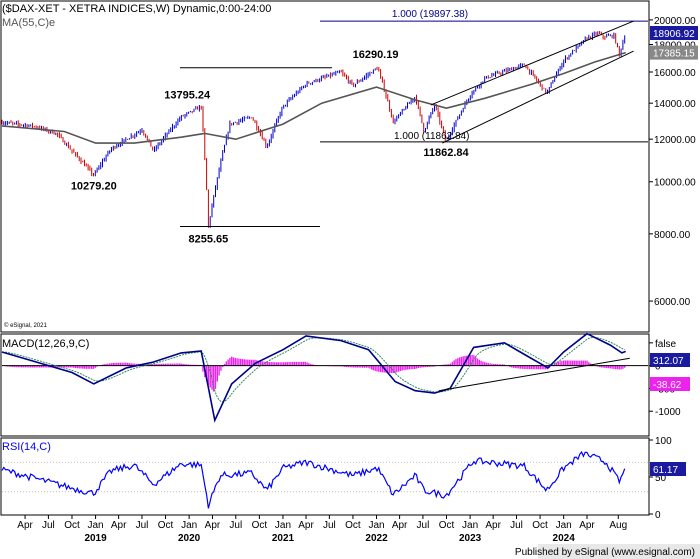 The image size is (700, 559). What do you see at coordinates (313, 97) in the screenshot?
I see `ma55-line` at bounding box center [313, 97].